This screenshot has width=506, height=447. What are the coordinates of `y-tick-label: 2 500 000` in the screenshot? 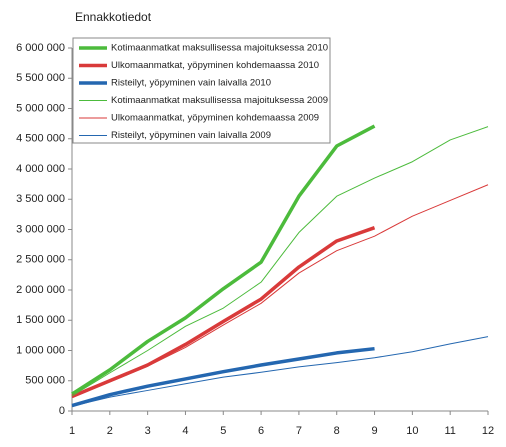 It's located at (40, 260).